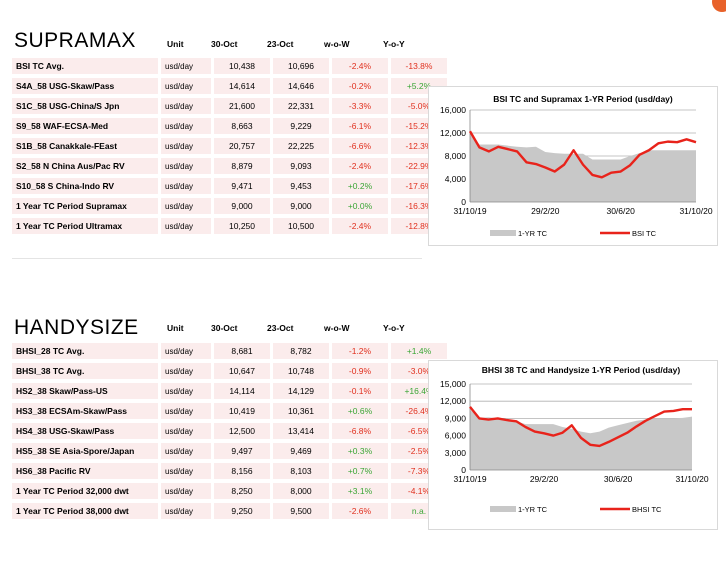 Image resolution: width=726 pixels, height=578 pixels. What do you see at coordinates (242, 166) in the screenshot?
I see `value-current: 8,879` at bounding box center [242, 166].